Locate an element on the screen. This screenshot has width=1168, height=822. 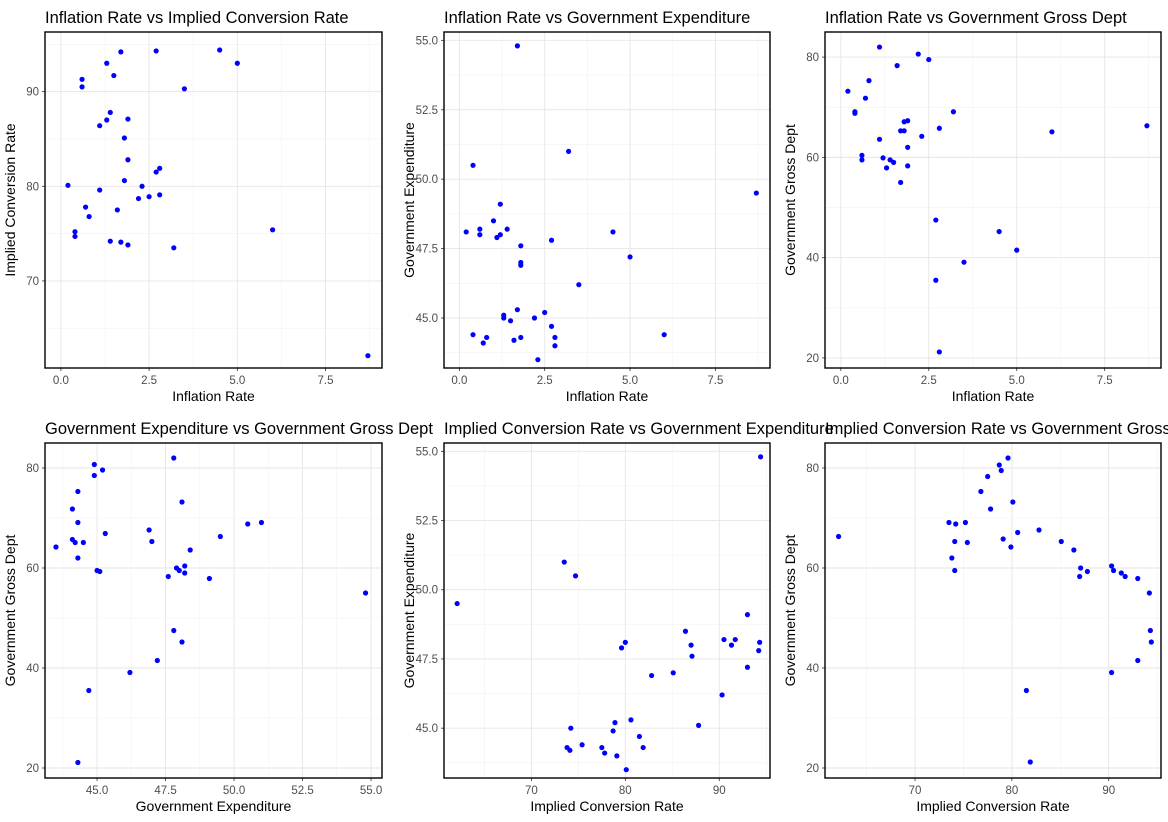
x-axis-label: Inflation Rate is located at coordinates (993, 396).